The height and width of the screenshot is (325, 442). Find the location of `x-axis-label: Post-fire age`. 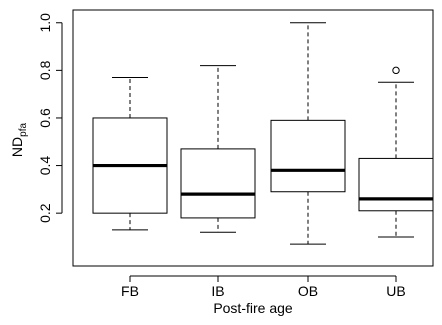

x-axis-label: Post-fire age is located at coordinates (253, 308).